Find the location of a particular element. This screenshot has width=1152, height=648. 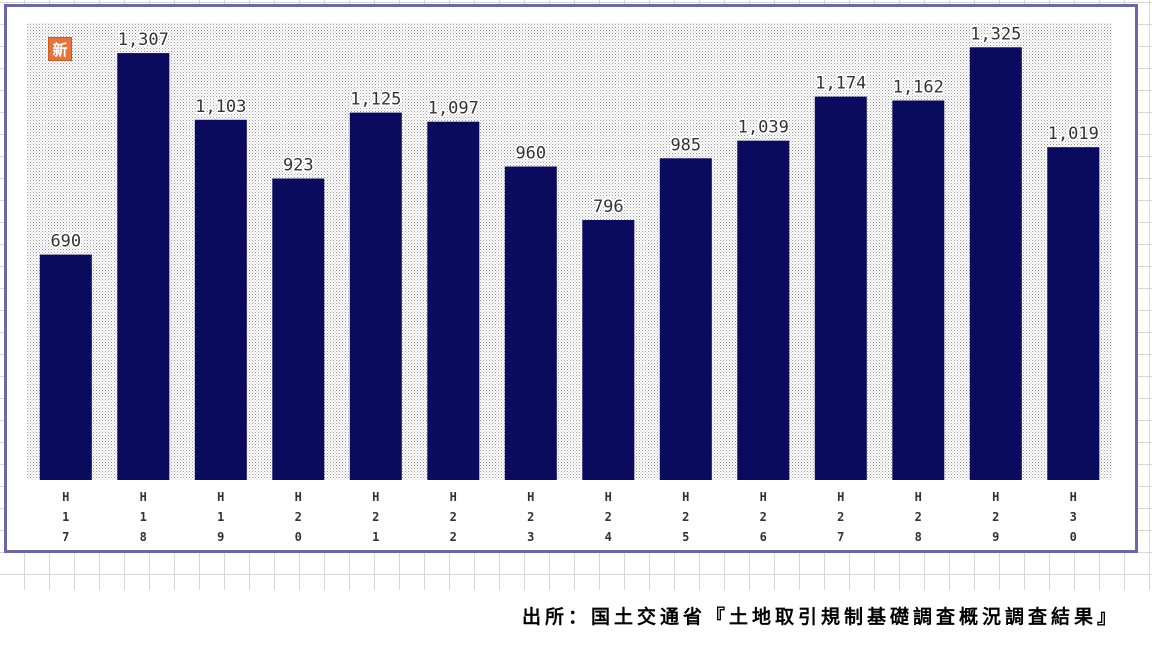

data-label-H29: 1,325 is located at coordinates (995, 34).